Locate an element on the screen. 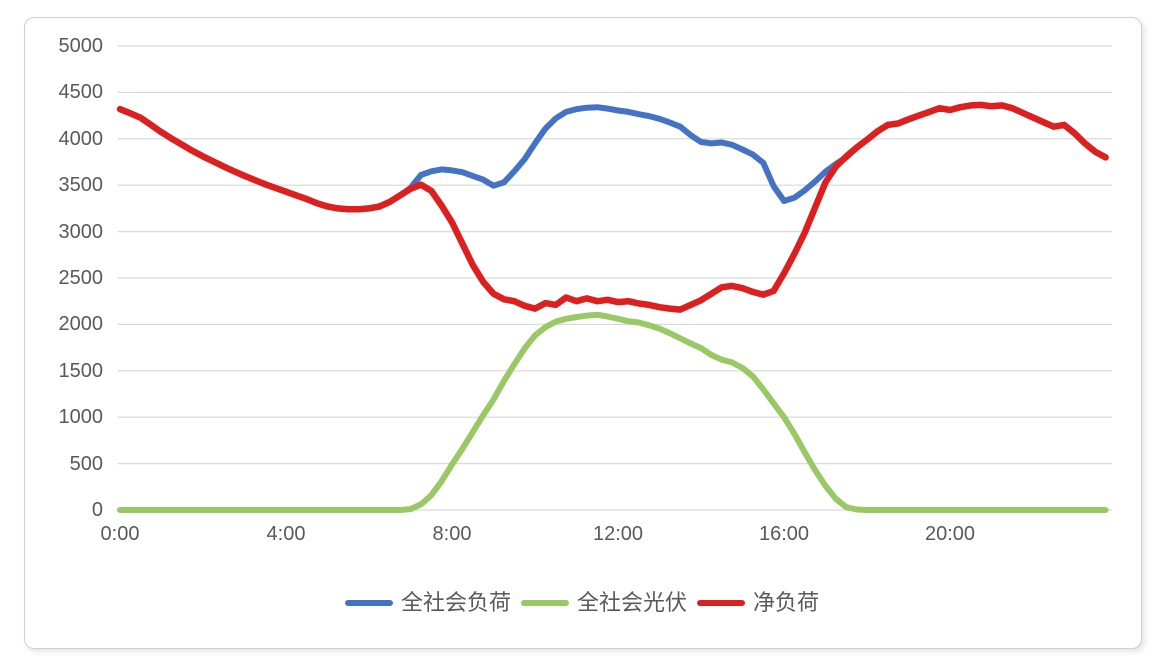 The image size is (1174, 666). x-axis-tick-label: 4:00 is located at coordinates (286, 534).